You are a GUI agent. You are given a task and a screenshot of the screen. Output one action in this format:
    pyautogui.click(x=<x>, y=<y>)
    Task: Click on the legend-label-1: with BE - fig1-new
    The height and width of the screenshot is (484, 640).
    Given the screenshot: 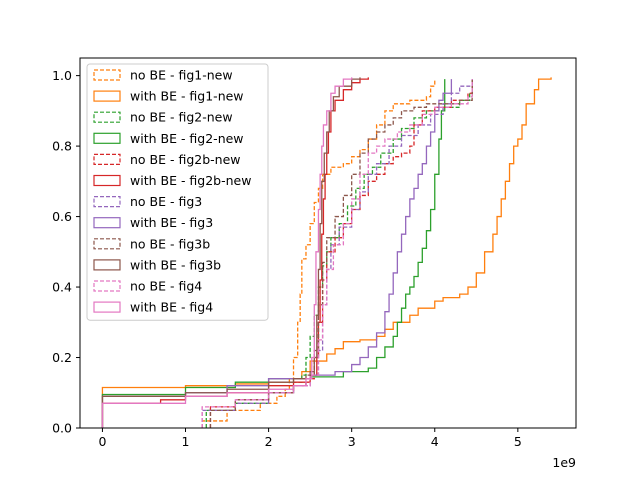 What is the action you would take?
    pyautogui.click(x=187, y=96)
    